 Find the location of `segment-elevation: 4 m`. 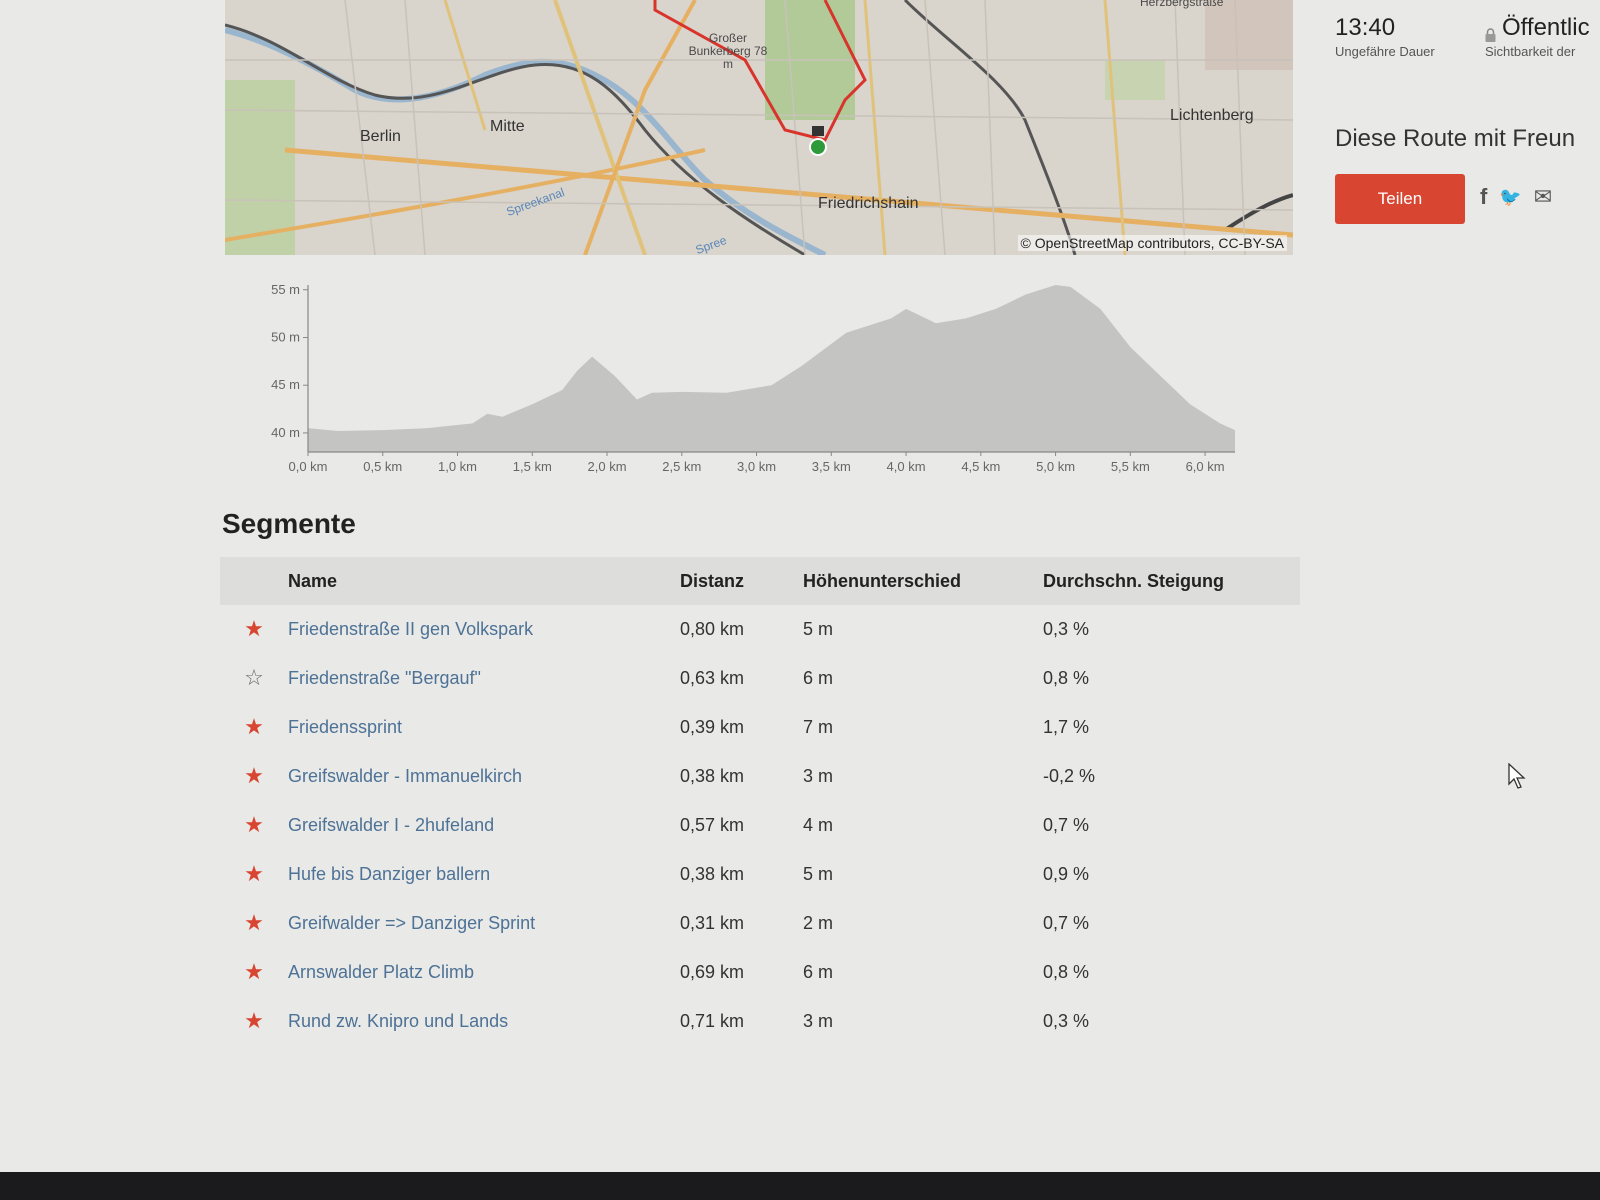

segment-elevation: 4 m is located at coordinates (818, 825).